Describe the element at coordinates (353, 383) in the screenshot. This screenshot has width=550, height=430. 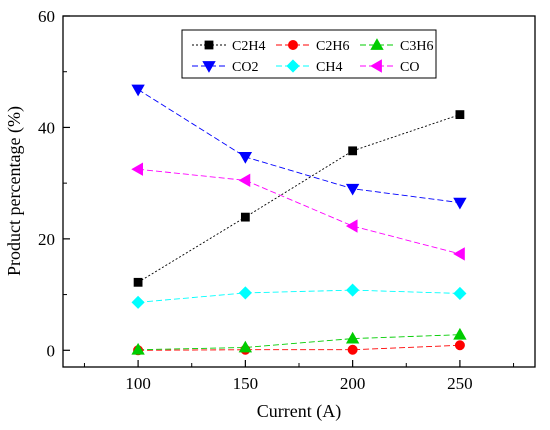
I see `x-tick-label: 200` at that location.